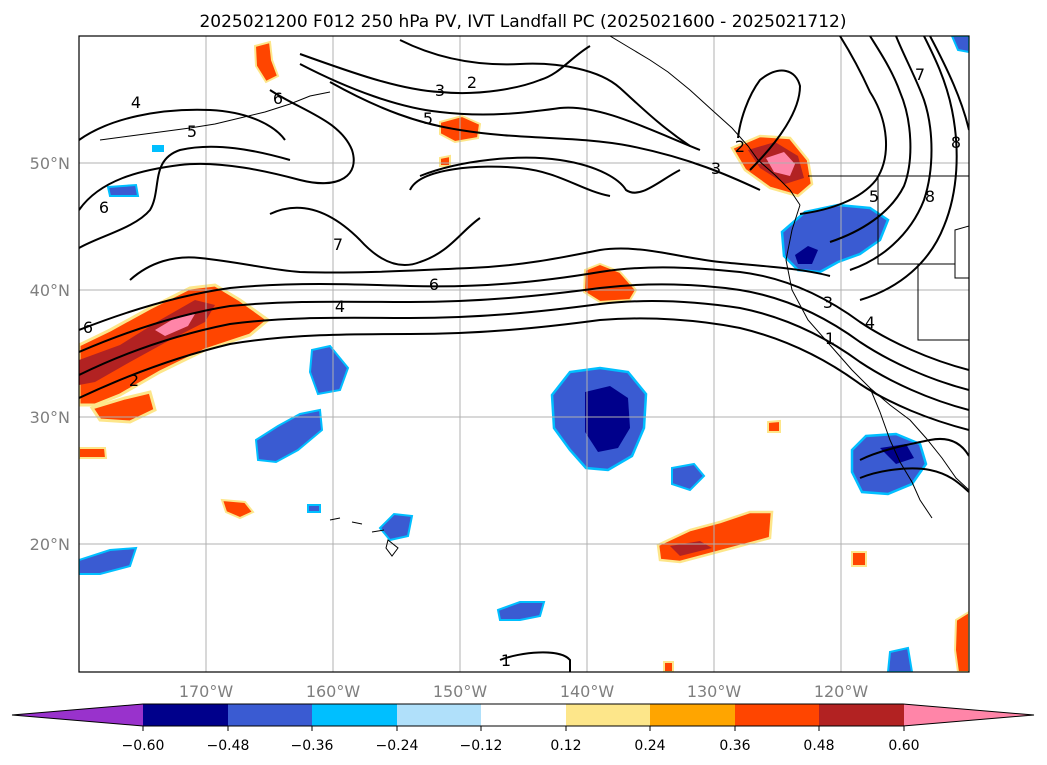 The height and width of the screenshot is (765, 1047). What do you see at coordinates (108, 560) in the screenshot?
I see `cool-region-west` at bounding box center [108, 560].